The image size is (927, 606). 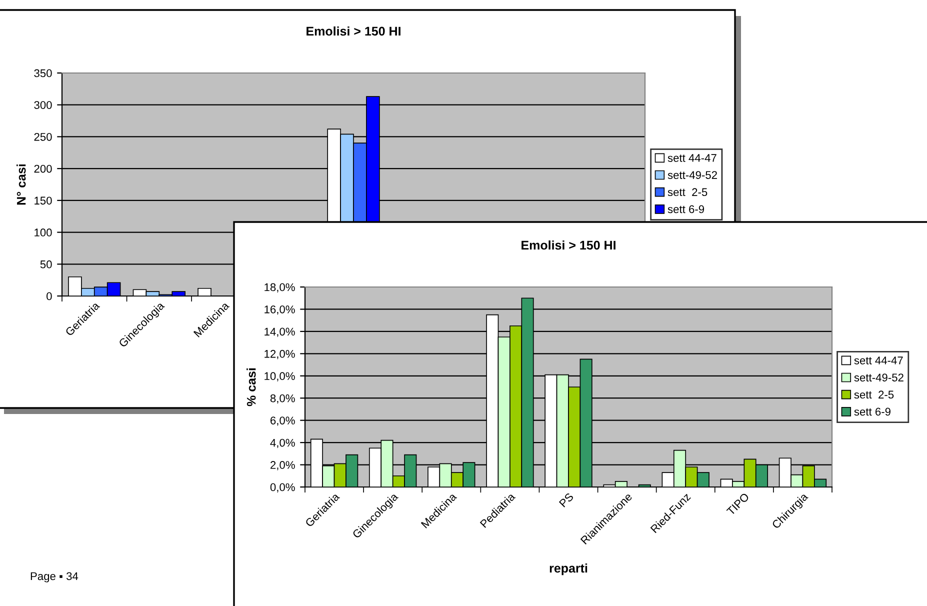 I want to click on y-tick-label: 4,0%, so click(x=282, y=443).